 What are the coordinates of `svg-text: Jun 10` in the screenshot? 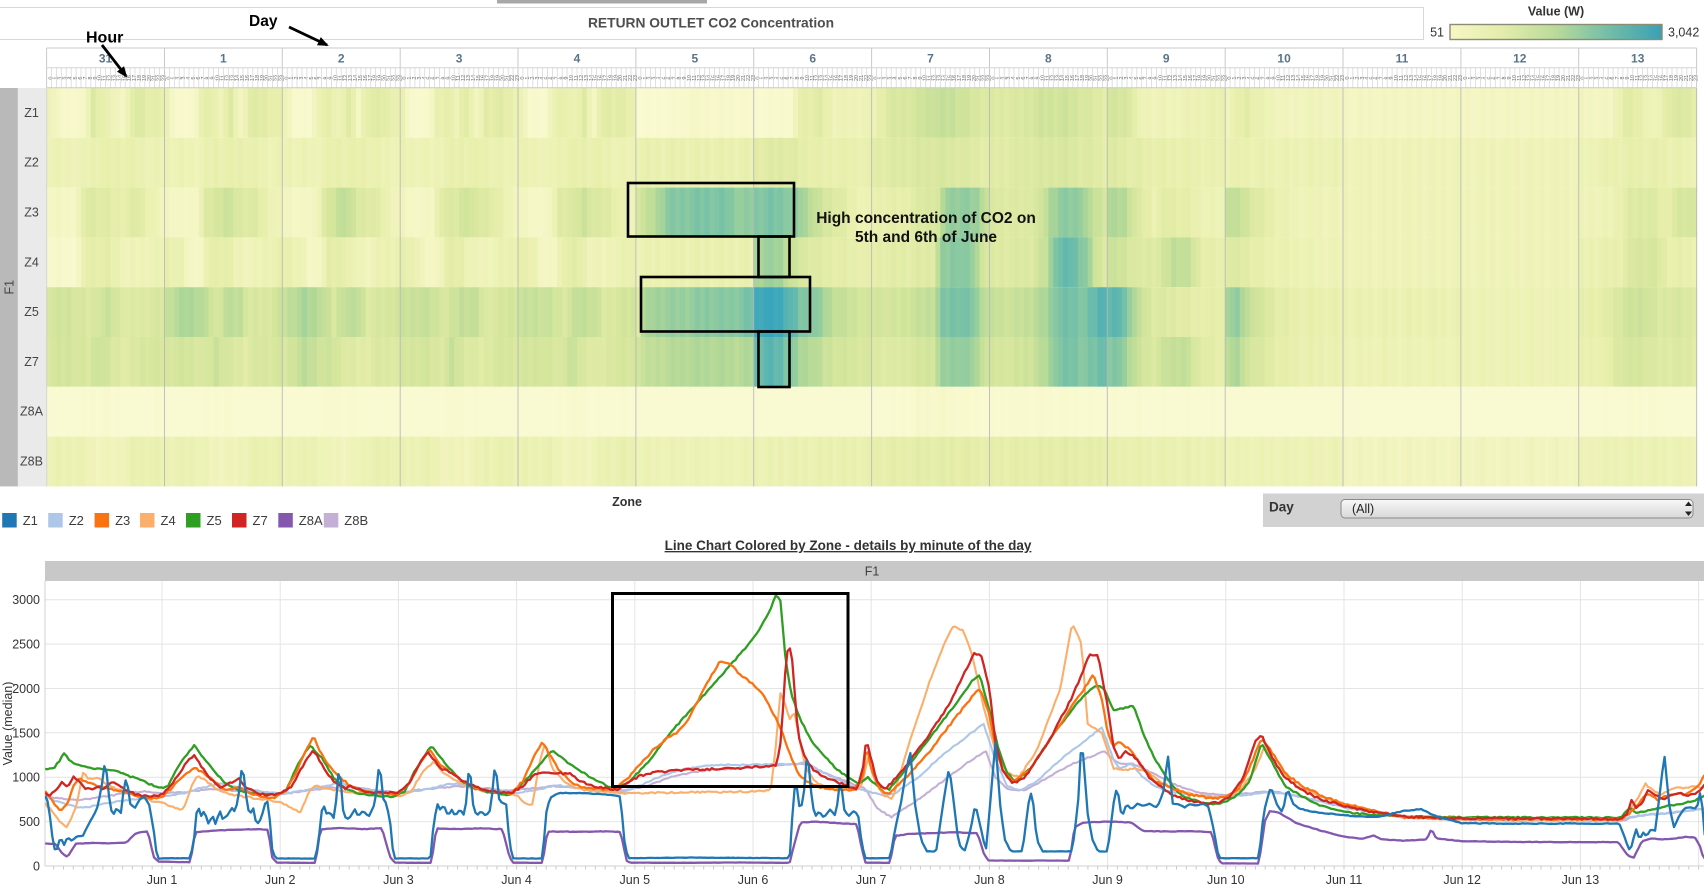 It's located at (1226, 880).